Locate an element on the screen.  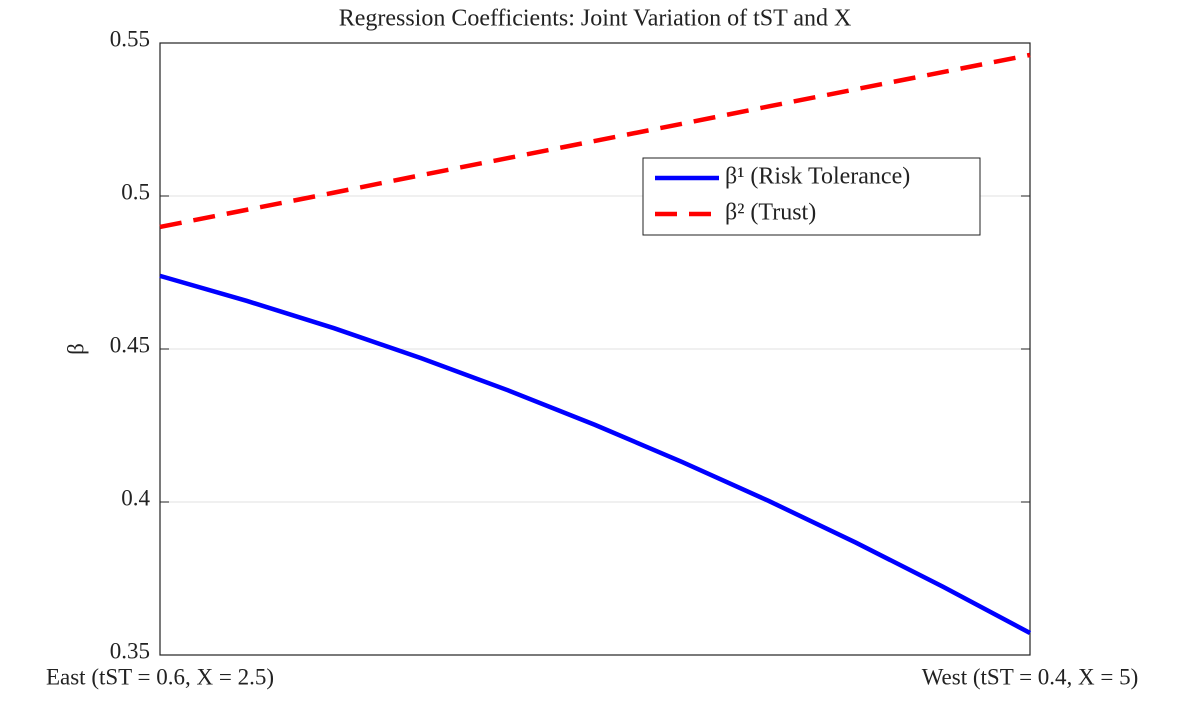
x-tick-label: West (tST = 0.4, X = 5) is located at coordinates (1030, 676).